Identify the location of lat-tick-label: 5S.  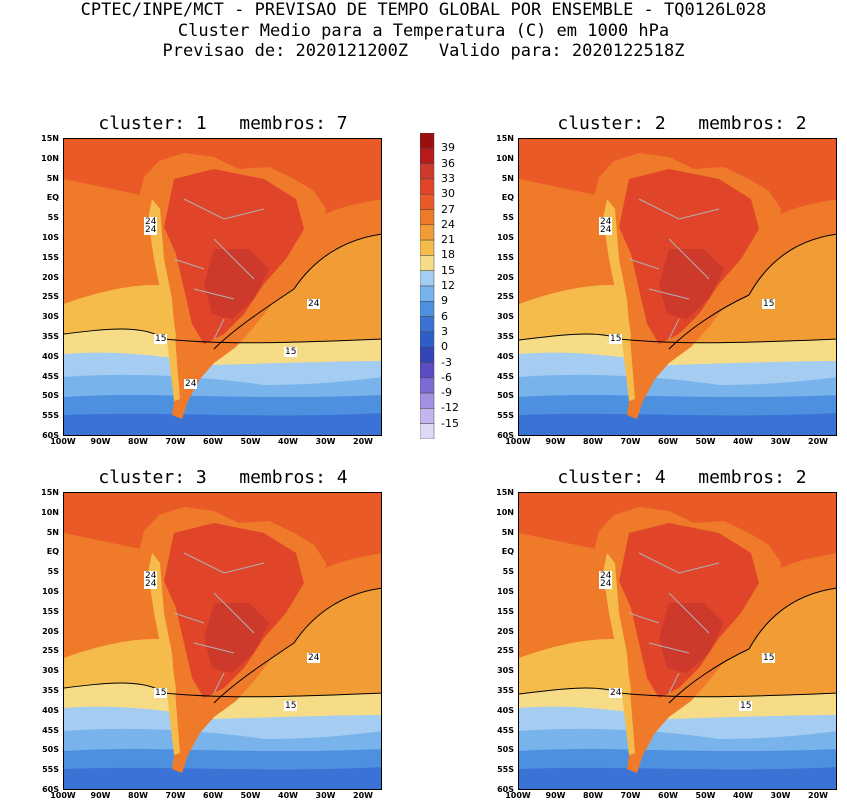
(53, 218).